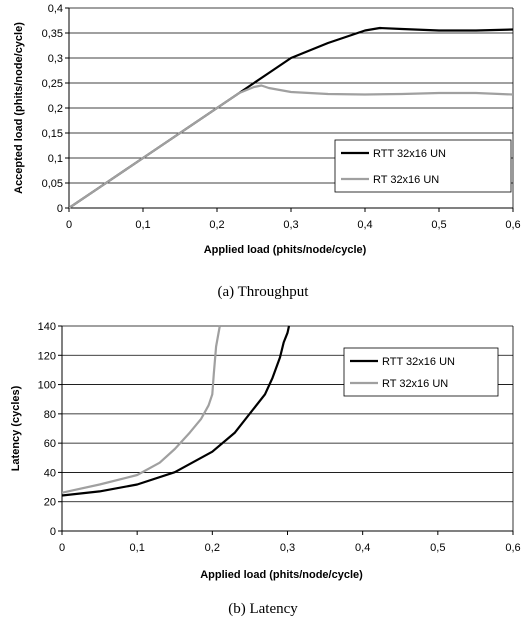 The image size is (526, 624). Describe the element at coordinates (52, 134) in the screenshot. I see `y-tick-label: 0,15` at that location.